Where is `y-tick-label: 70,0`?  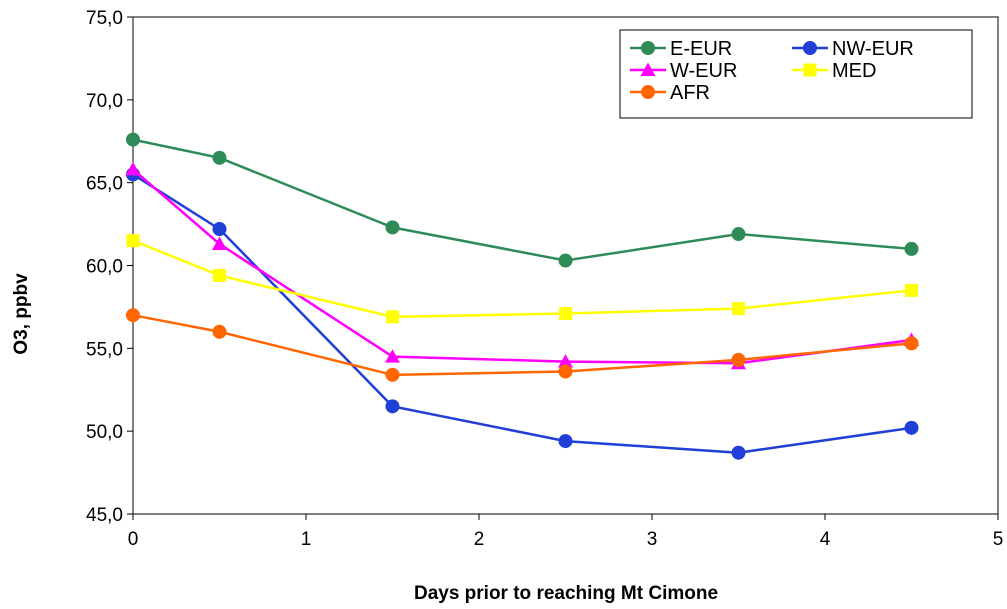 y-tick-label: 70,0 is located at coordinates (104, 101).